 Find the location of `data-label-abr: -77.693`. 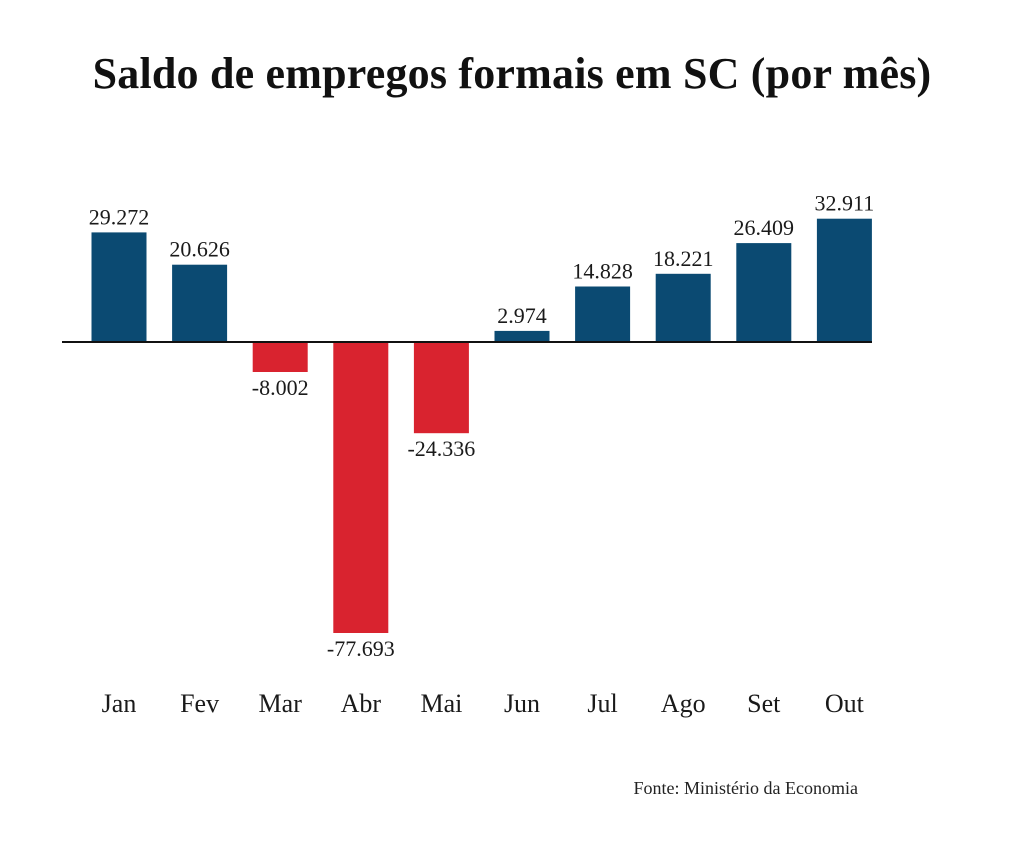

data-label-abr: -77.693 is located at coordinates (361, 648).